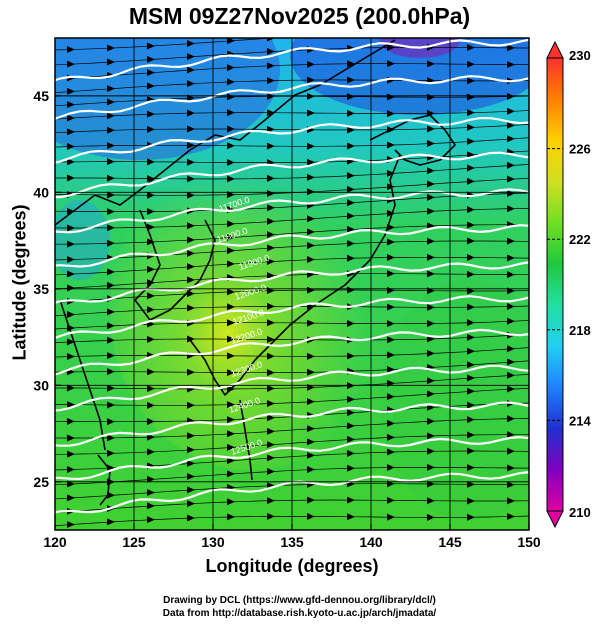  Describe the element at coordinates (292, 542) in the screenshot. I see `x-tick-label: 135` at that location.